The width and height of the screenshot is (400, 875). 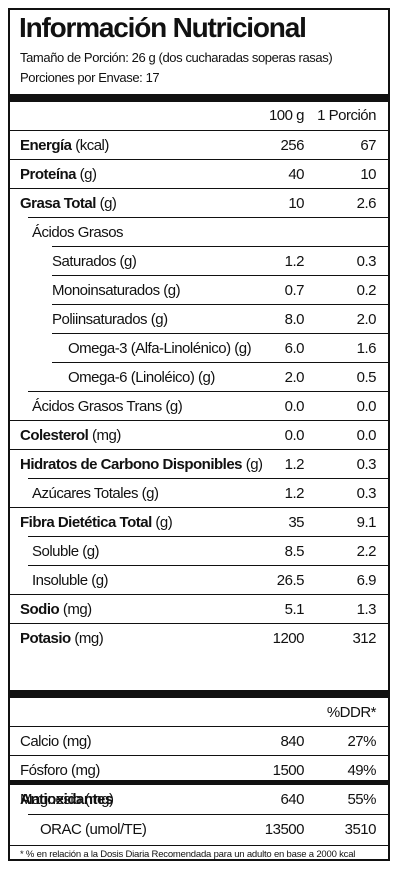 I want to click on mineral-row: Magnesio (mg) 640 55%, so click(x=199, y=799).